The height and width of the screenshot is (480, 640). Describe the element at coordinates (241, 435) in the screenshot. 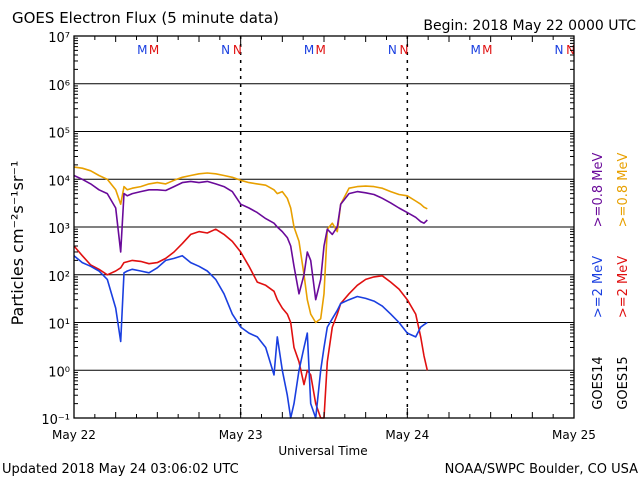

I see `x-tick-label: May 23` at that location.